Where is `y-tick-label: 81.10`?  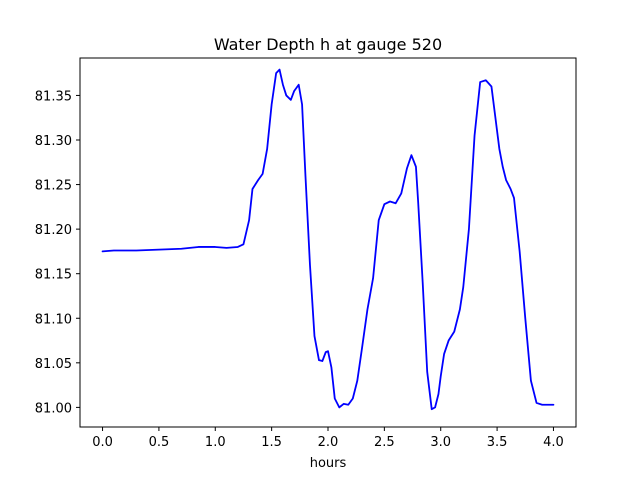
y-tick-label: 81.10 is located at coordinates (53, 319).